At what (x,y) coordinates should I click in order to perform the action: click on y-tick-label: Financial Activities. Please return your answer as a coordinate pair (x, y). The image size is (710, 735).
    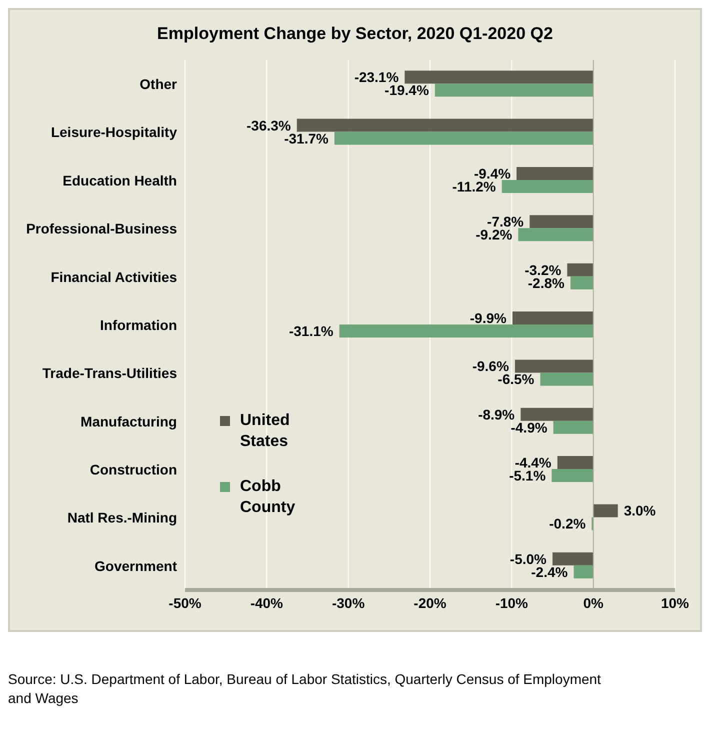
    Looking at the image, I should click on (114, 276).